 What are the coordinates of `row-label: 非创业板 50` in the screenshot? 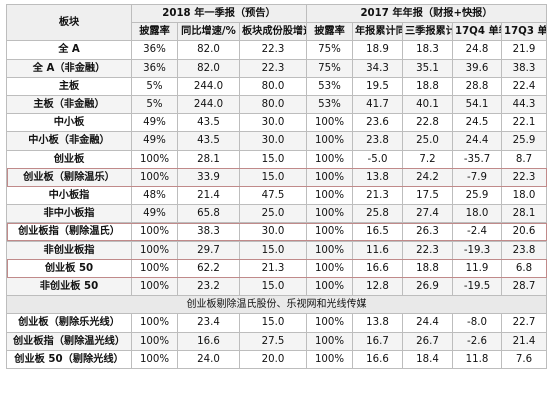 It's located at (69, 287).